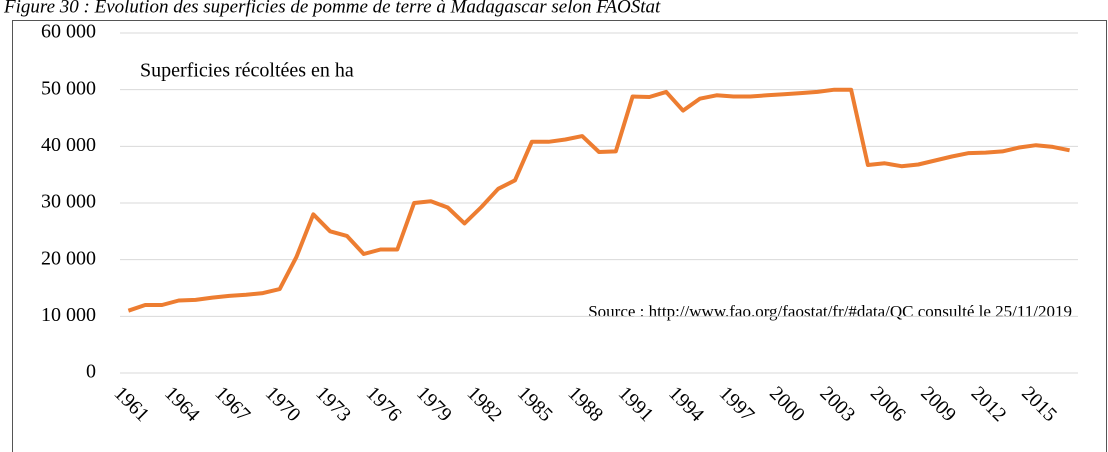  I want to click on x-tick-label: 1976, so click(384, 404).